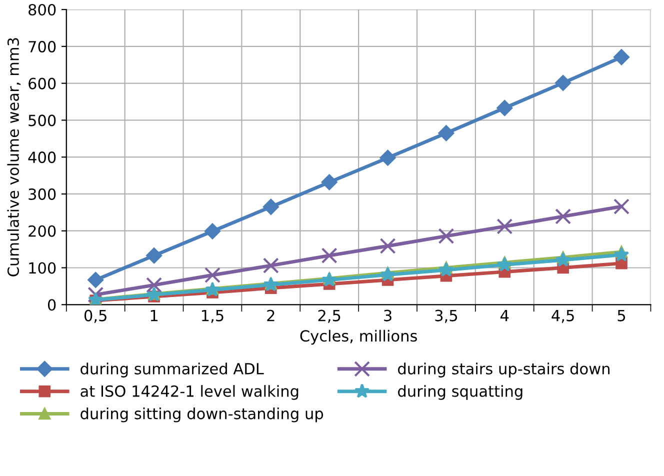  I want to click on y-axis-title: Cumulative volume wear, mm3, so click(14, 157).